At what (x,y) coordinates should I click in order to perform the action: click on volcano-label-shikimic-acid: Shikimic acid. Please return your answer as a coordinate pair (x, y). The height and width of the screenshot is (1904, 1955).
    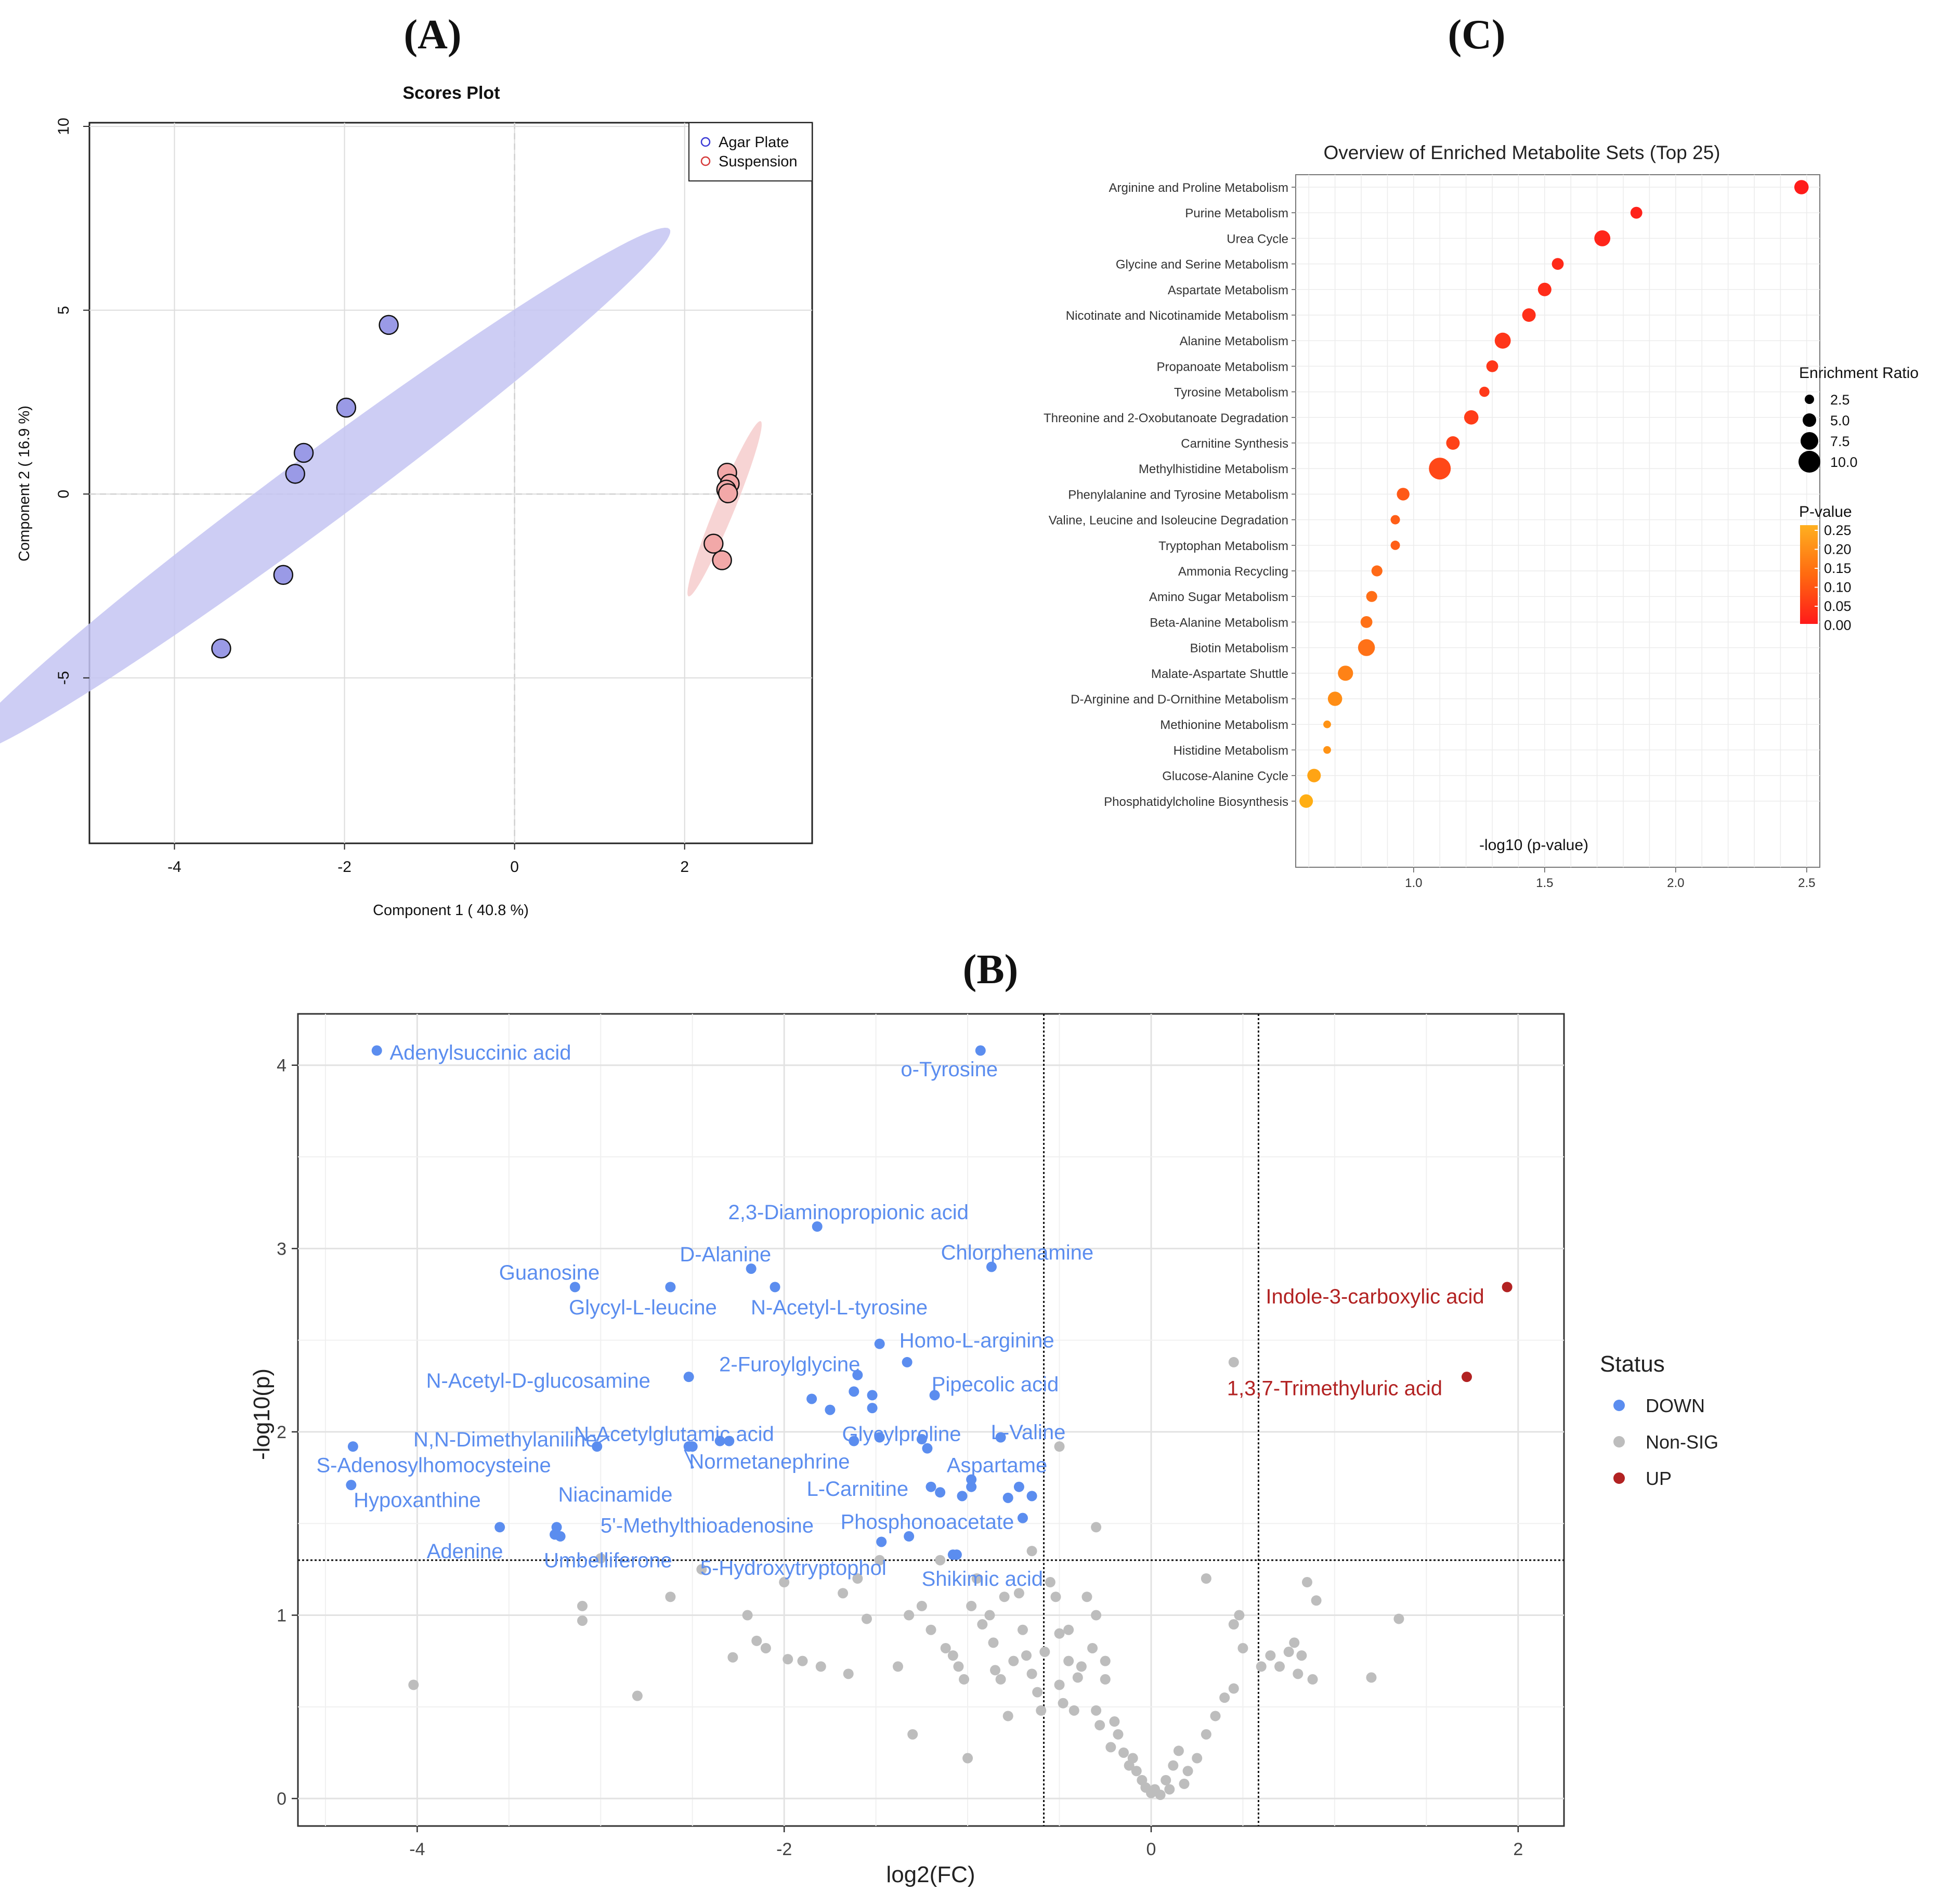
    Looking at the image, I should click on (983, 1579).